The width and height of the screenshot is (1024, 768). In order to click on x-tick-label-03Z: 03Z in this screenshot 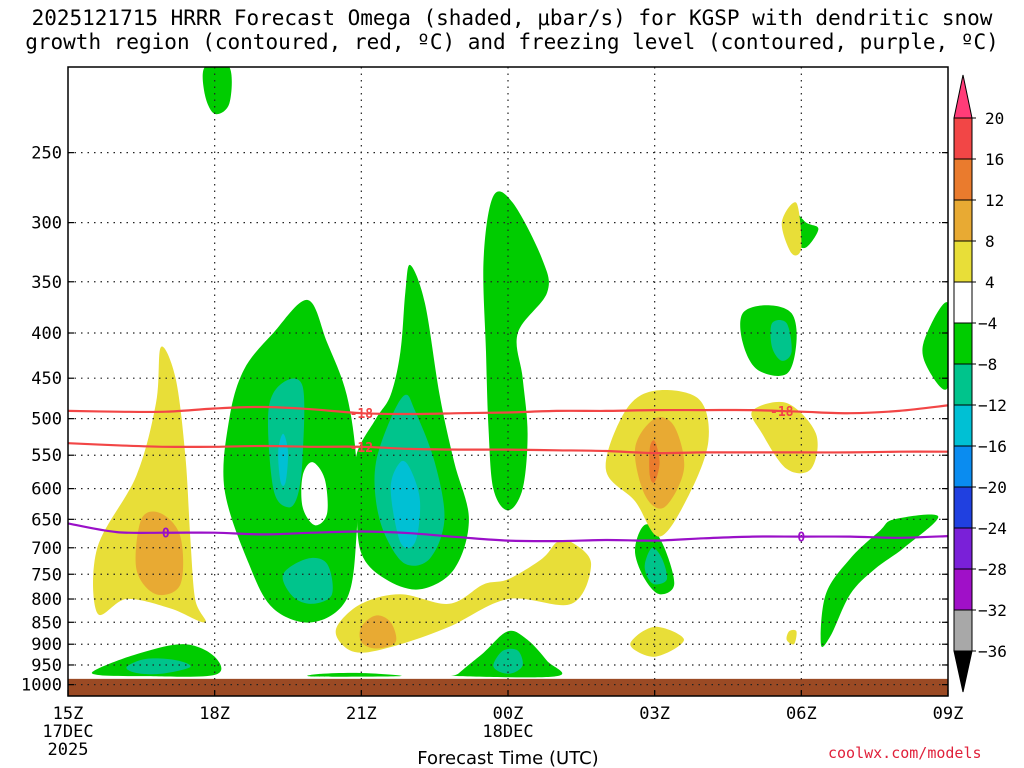, I will do `click(654, 714)`.